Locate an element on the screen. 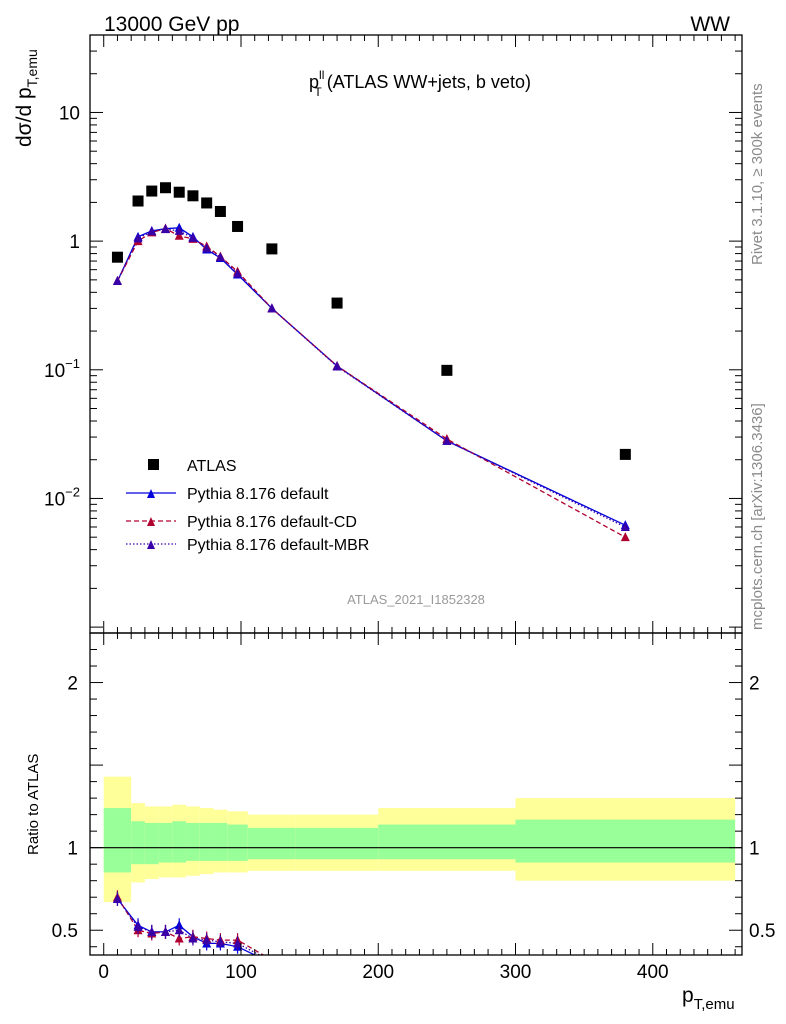 The height and width of the screenshot is (1024, 786). legend-cd-label: Pythia 8.176 default-CD is located at coordinates (272, 522).